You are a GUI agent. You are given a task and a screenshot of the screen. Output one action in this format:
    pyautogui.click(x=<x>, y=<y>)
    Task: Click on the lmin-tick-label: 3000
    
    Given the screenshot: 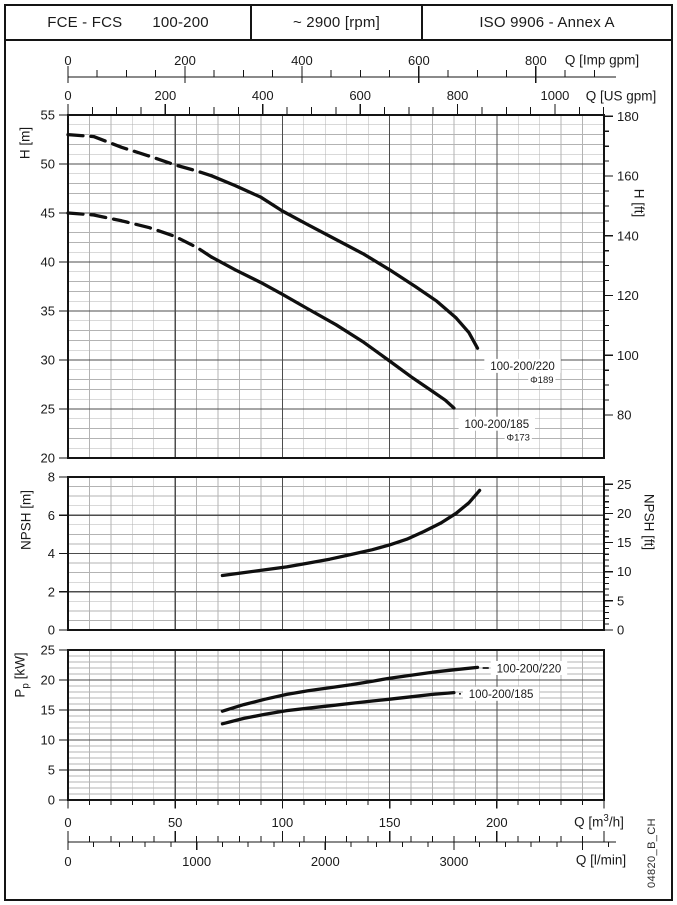 What is the action you would take?
    pyautogui.click(x=453, y=861)
    